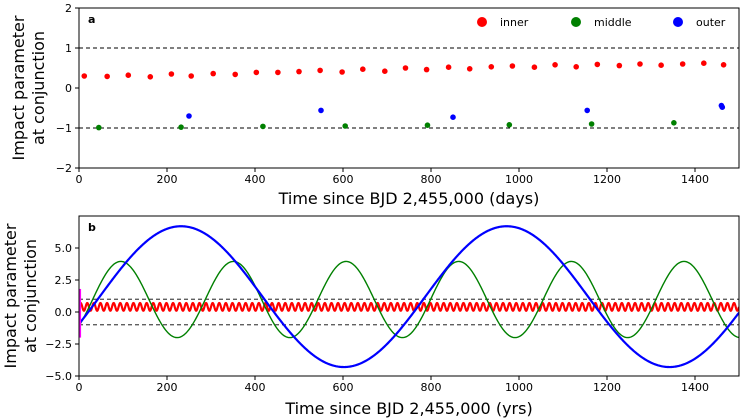  What do you see at coordinates (514, 22) in the screenshot?
I see `legend-label-inner: inner` at bounding box center [514, 22].